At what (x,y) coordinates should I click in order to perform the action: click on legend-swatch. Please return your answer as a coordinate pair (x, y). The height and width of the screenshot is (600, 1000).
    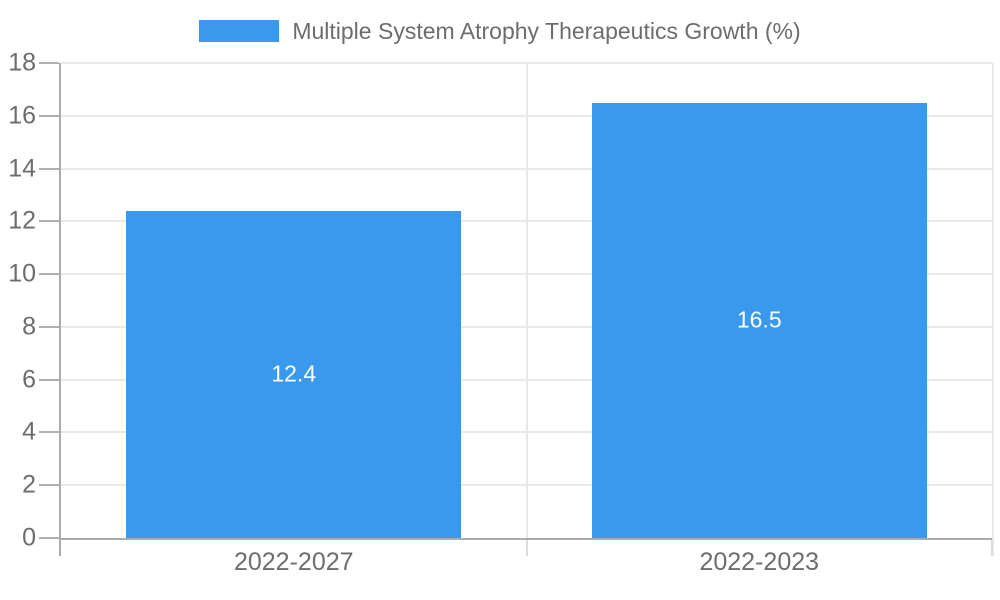
    Looking at the image, I should click on (239, 31).